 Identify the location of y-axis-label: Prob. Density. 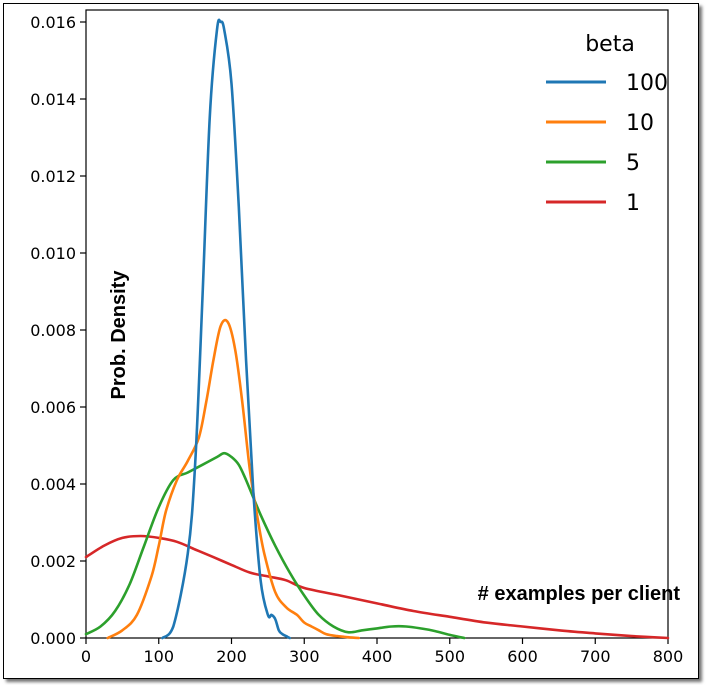
(119, 335).